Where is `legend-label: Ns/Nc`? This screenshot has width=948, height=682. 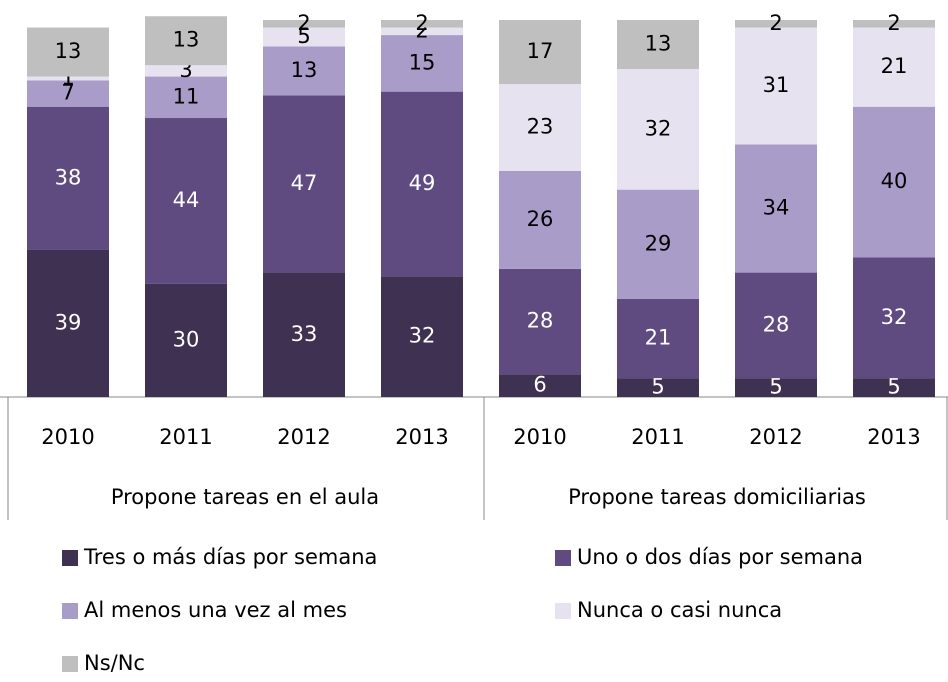 legend-label: Ns/Nc is located at coordinates (114, 663).